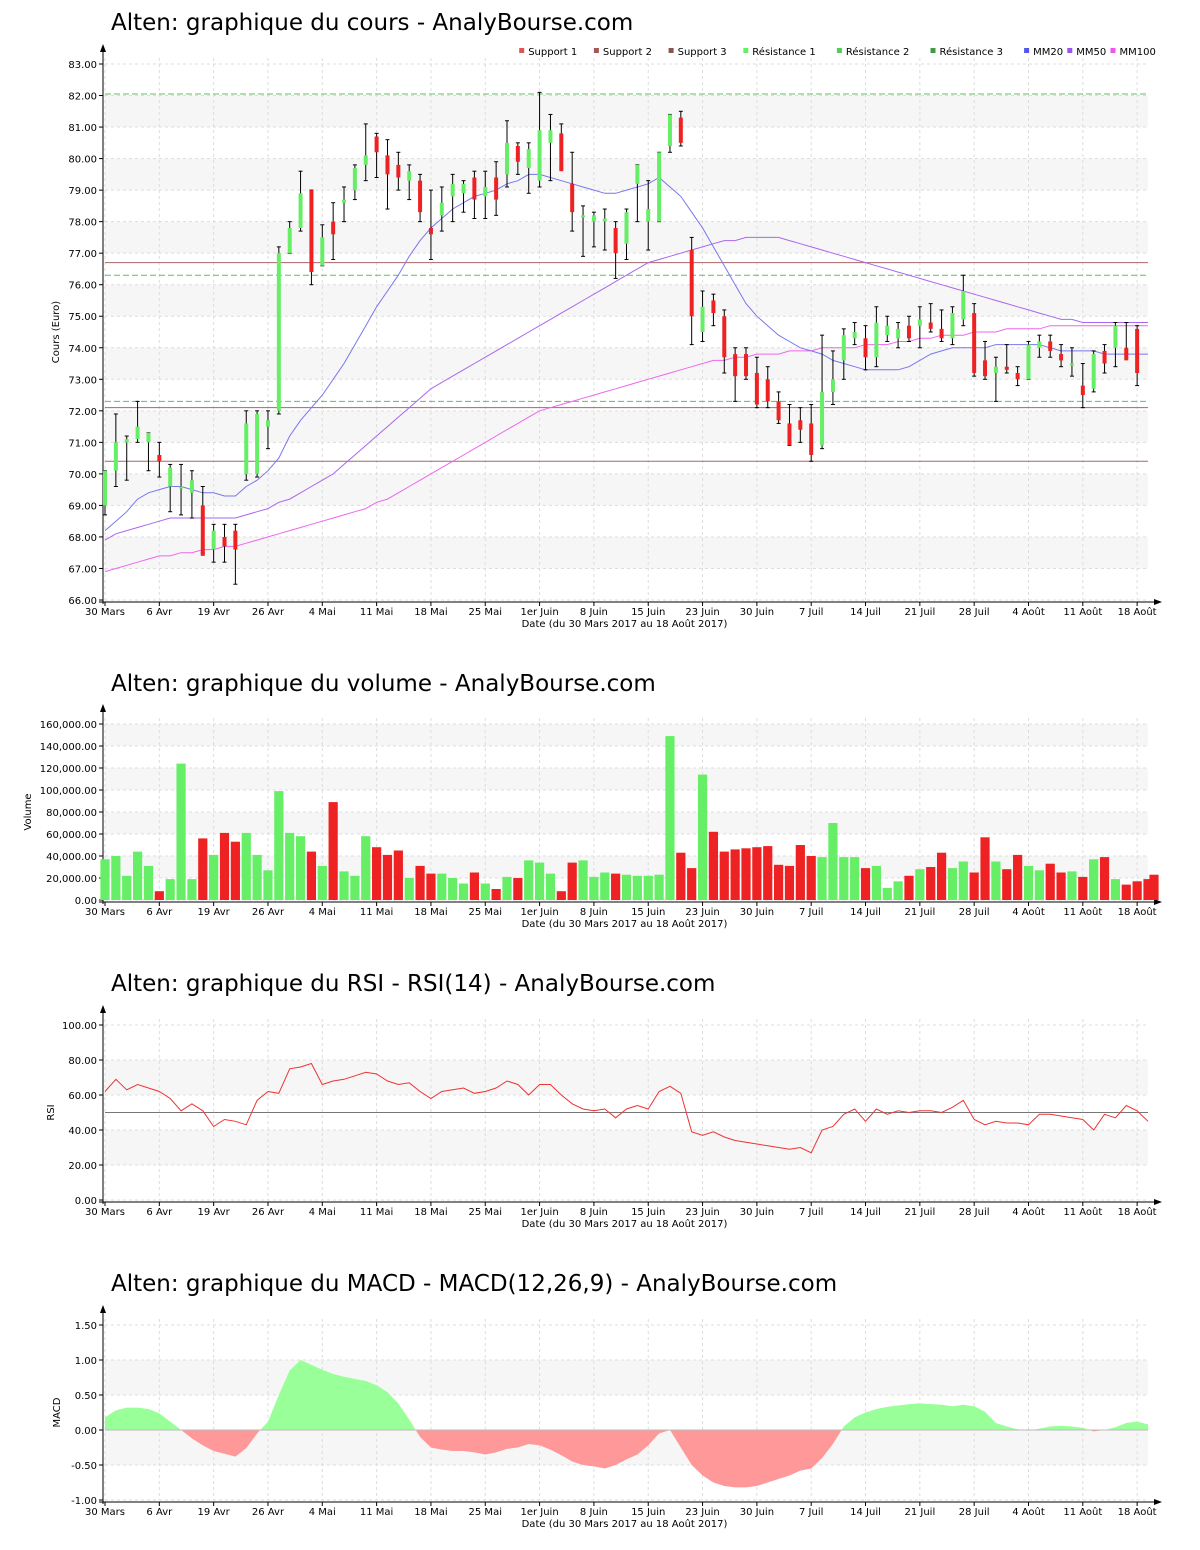 This screenshot has width=1200, height=1550. What do you see at coordinates (1137, 612) in the screenshot?
I see `x-tick-label: 18 Août` at bounding box center [1137, 612].